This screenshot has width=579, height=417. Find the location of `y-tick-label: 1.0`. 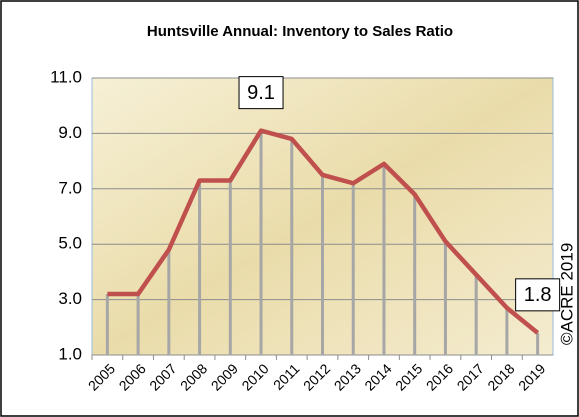

y-tick-label: 1.0 is located at coordinates (70, 353).